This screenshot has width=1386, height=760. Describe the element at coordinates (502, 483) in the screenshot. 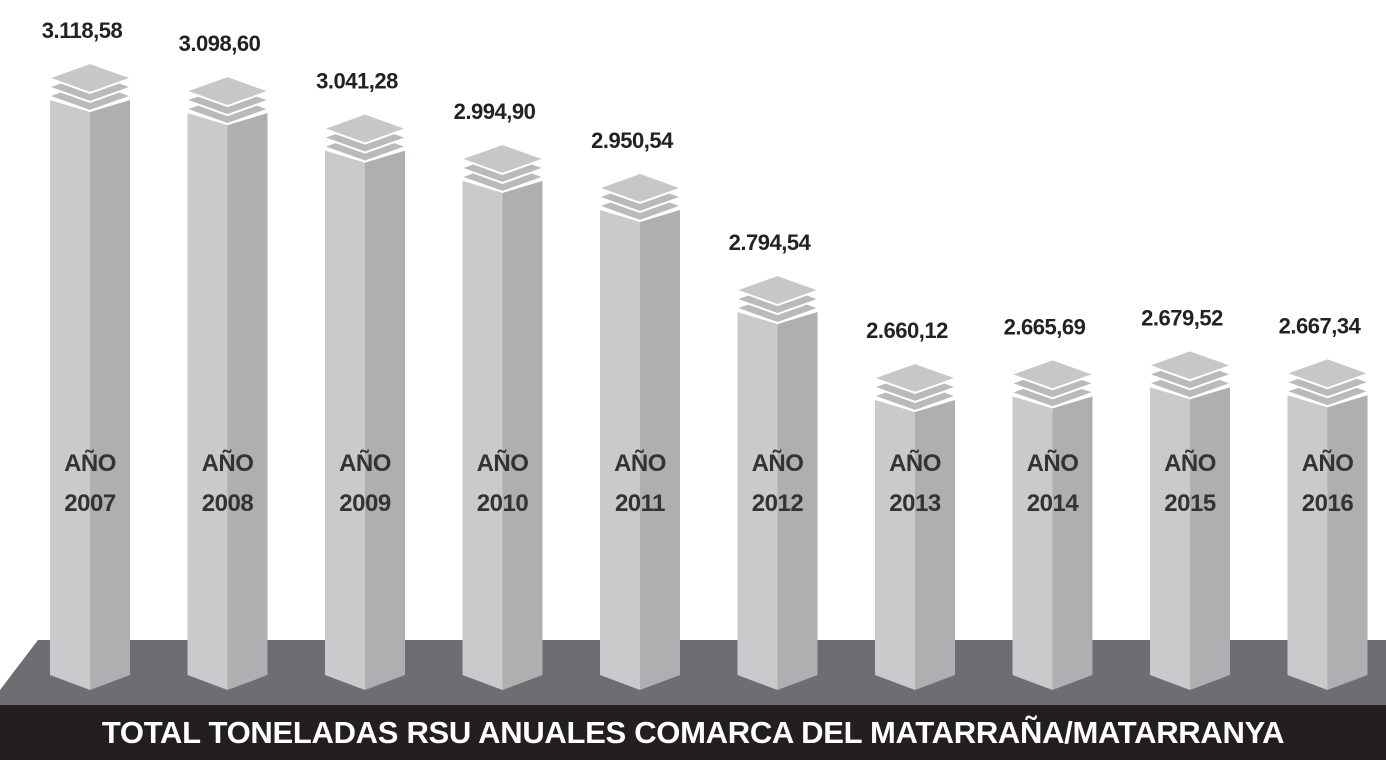

I see `category-label: AÑO 2010` at that location.